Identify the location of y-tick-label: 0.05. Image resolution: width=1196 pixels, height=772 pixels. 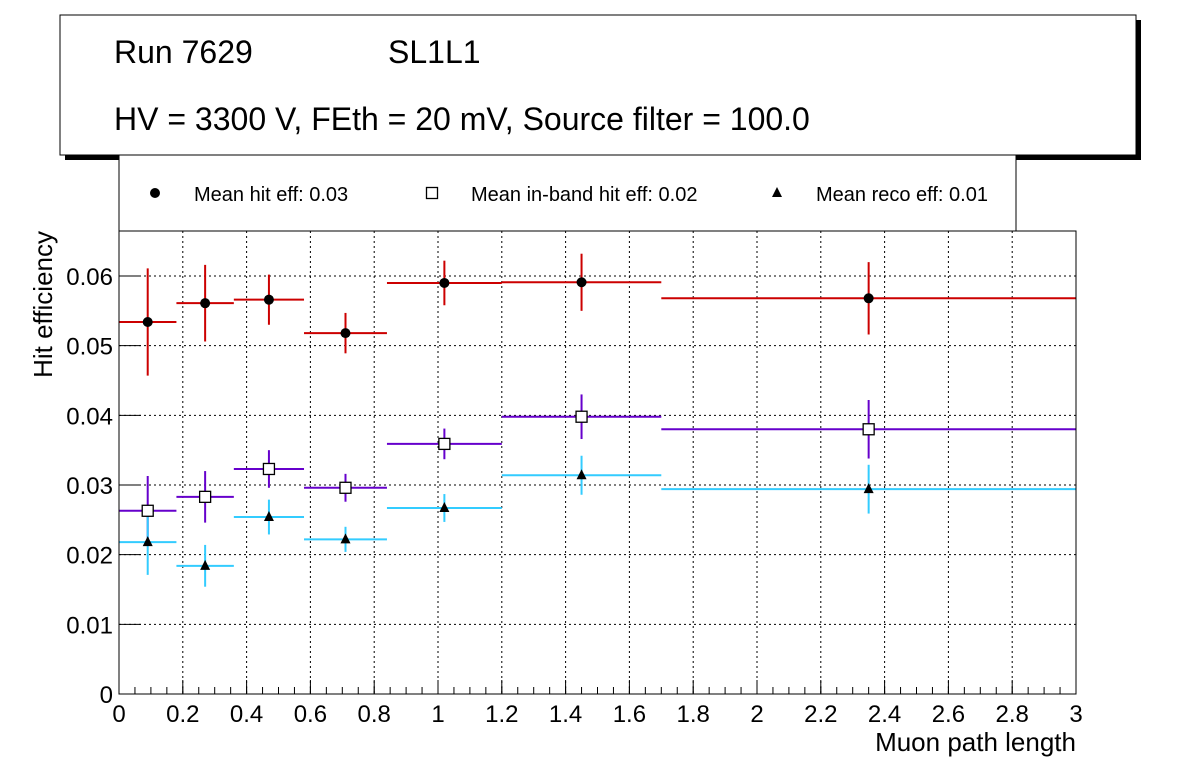
(89, 347).